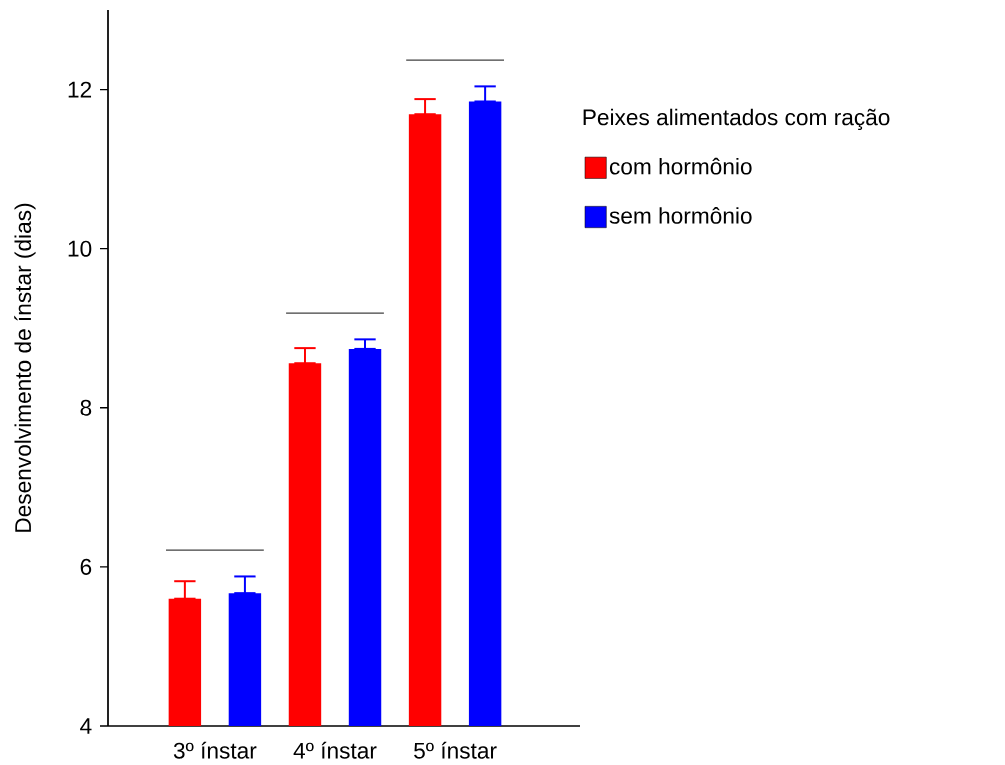  I want to click on y-tick-label: 10, so click(80, 248).